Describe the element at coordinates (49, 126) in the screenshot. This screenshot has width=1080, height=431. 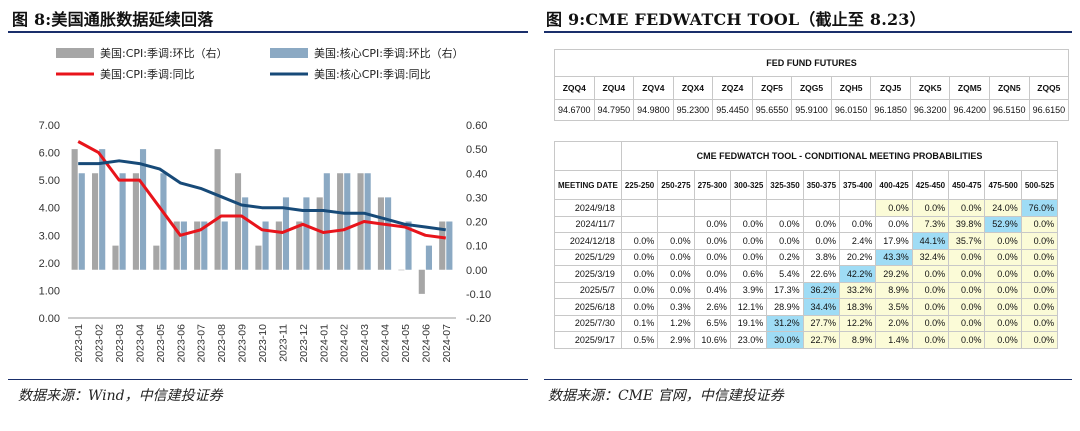
I see `left-axis-tick-label: 7.00` at that location.